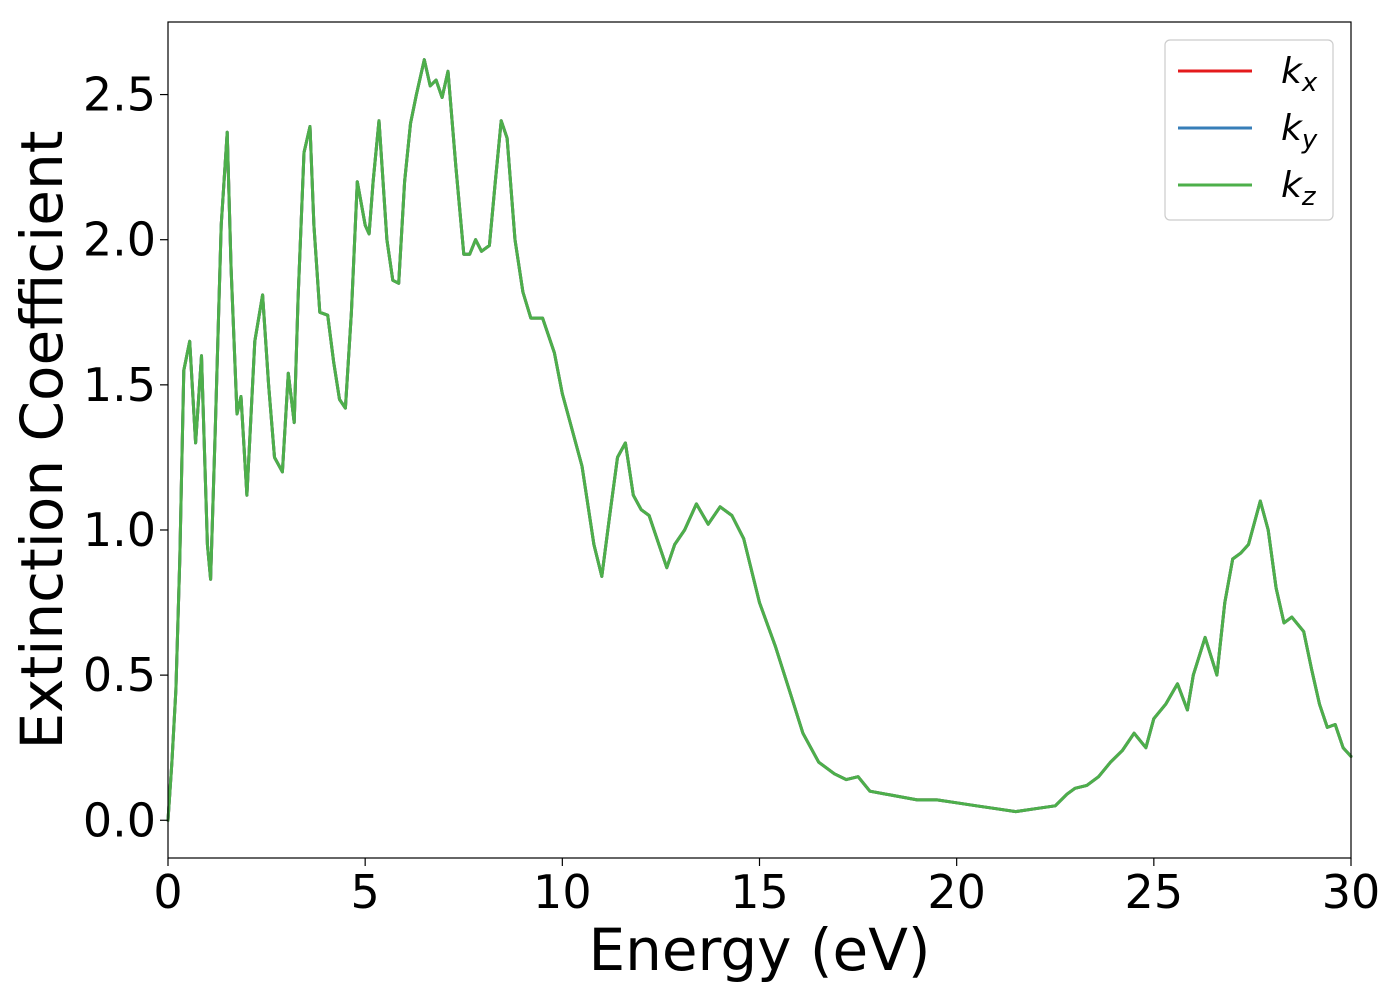 This screenshot has width=1400, height=1000. I want to click on x-tick-label: 20, so click(956, 892).